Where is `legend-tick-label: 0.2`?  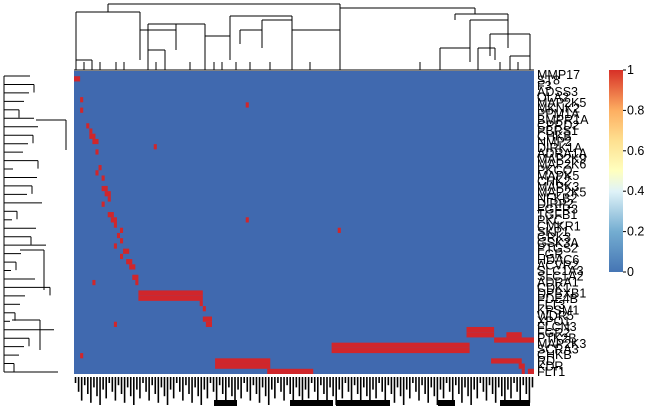 legend-tick-label: 0.2 is located at coordinates (635, 232).